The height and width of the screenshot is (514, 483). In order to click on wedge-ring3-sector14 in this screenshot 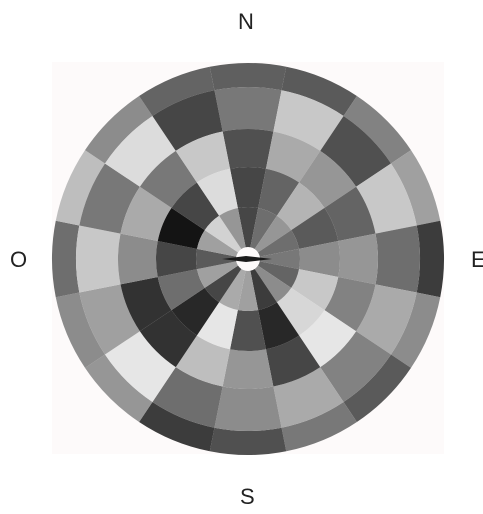, I will do `click(146, 214)`.